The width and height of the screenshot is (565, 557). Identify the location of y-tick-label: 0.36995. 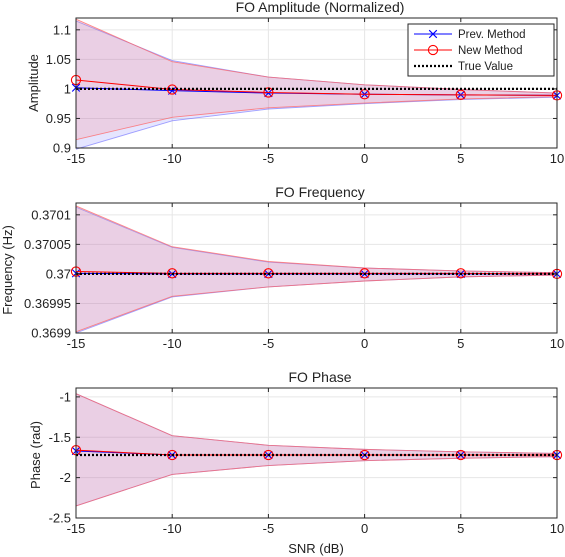
(47, 303).